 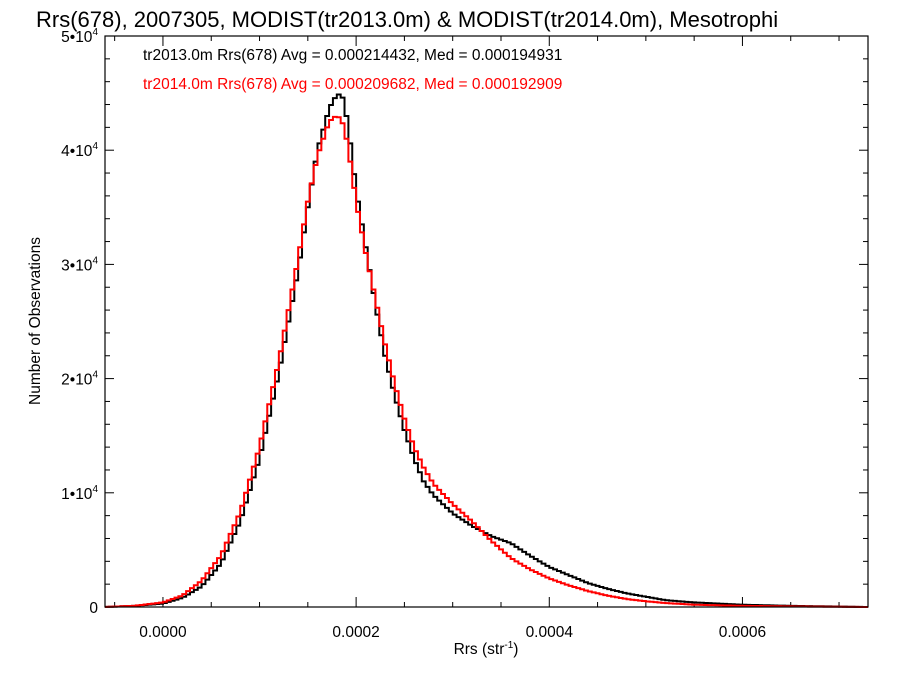 What do you see at coordinates (77, 494) in the screenshot?
I see `y-tick-label-text: 1•10` at bounding box center [77, 494].